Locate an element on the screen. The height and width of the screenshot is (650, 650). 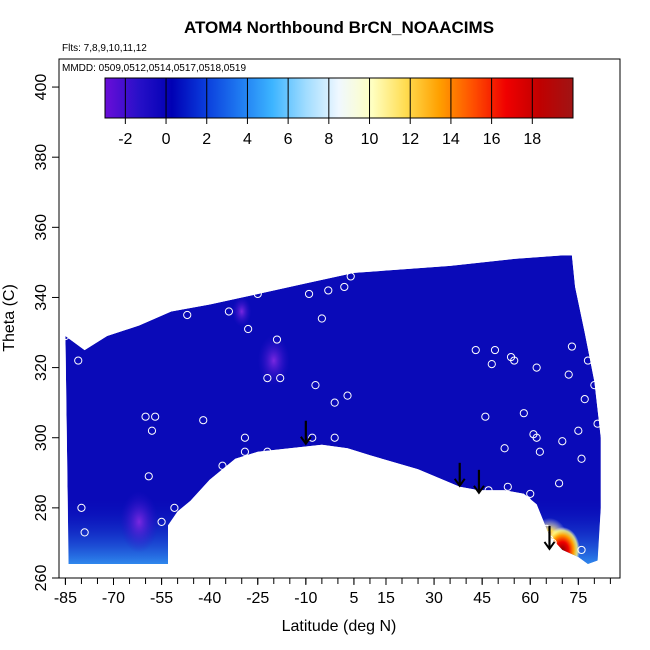
colorbar-tick-label: 4 is located at coordinates (247, 139).